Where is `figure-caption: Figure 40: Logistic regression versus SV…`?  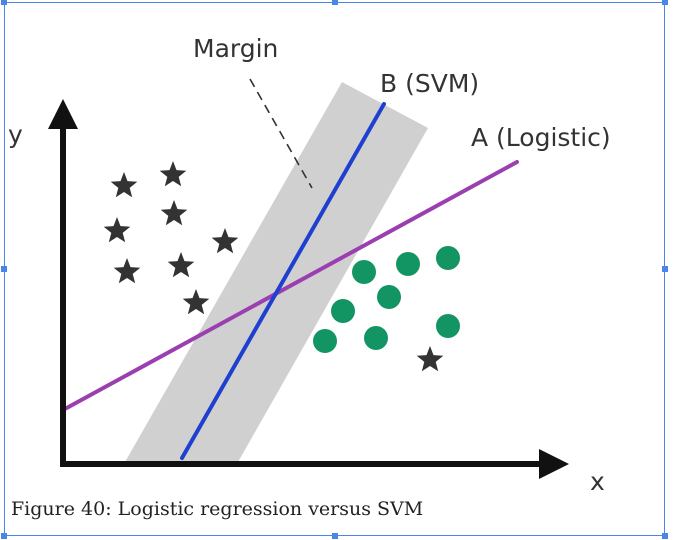
figure-caption: Figure 40: Logistic regression versus SV… is located at coordinates (217, 509).